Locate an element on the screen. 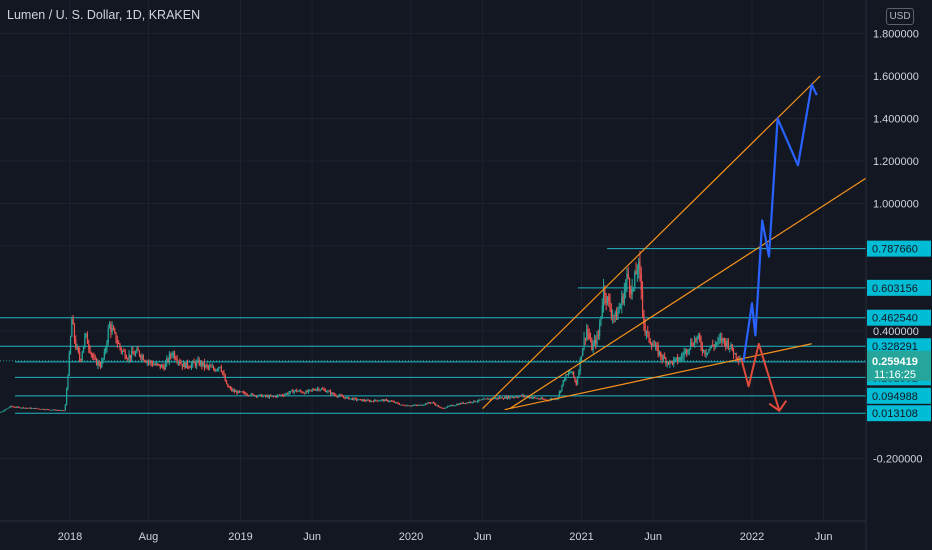 The image size is (932, 550). level-label-text: 0.328291 is located at coordinates (895, 347).